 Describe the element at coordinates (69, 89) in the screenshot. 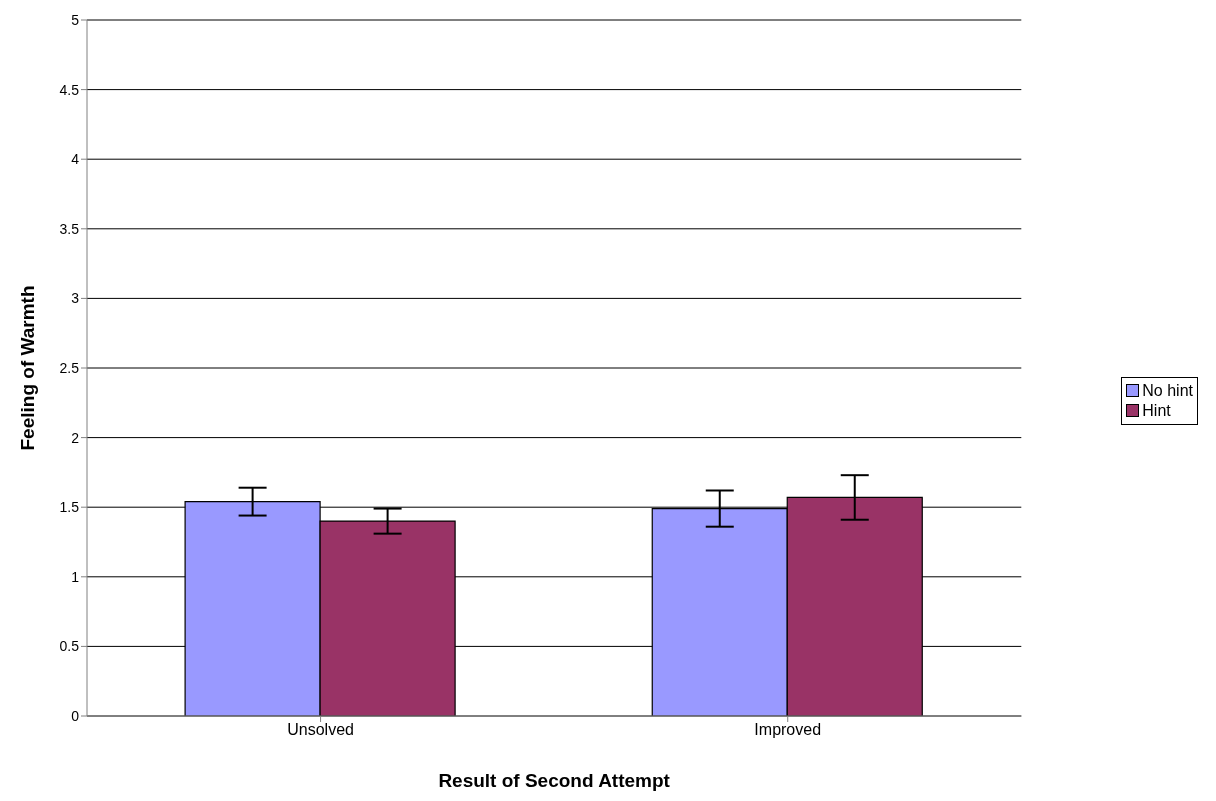

I see `y-tick-label: 4.5` at that location.